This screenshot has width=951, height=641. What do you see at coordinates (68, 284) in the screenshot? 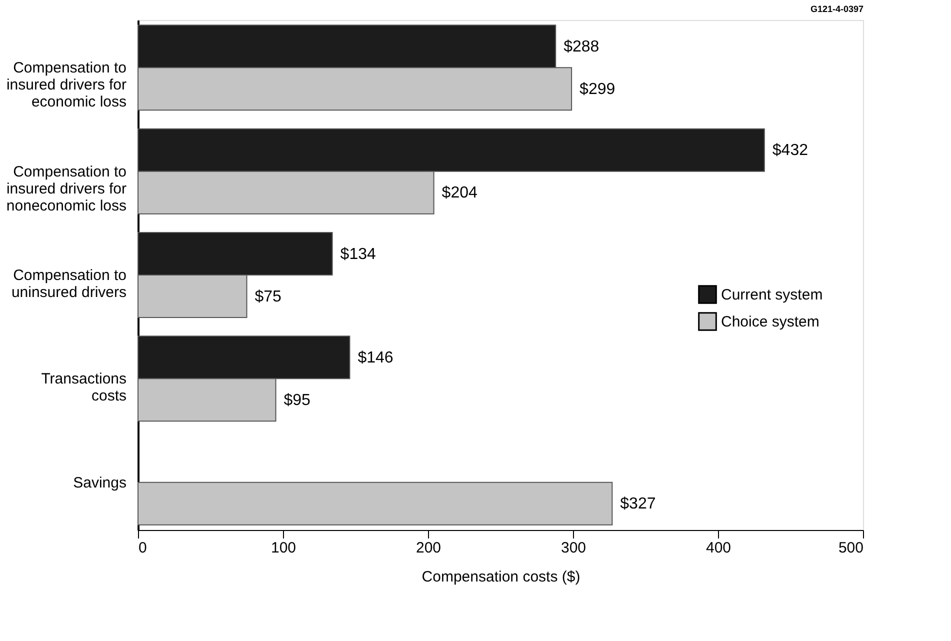
I see `y-tick-label: Compensation to uninsured drivers` at bounding box center [68, 284].